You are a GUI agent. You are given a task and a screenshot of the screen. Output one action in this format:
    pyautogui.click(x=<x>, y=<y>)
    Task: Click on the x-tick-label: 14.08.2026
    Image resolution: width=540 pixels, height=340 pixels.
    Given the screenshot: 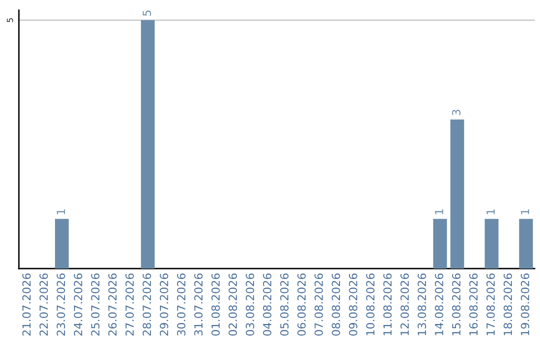 What is the action you would take?
    pyautogui.click(x=439, y=304)
    